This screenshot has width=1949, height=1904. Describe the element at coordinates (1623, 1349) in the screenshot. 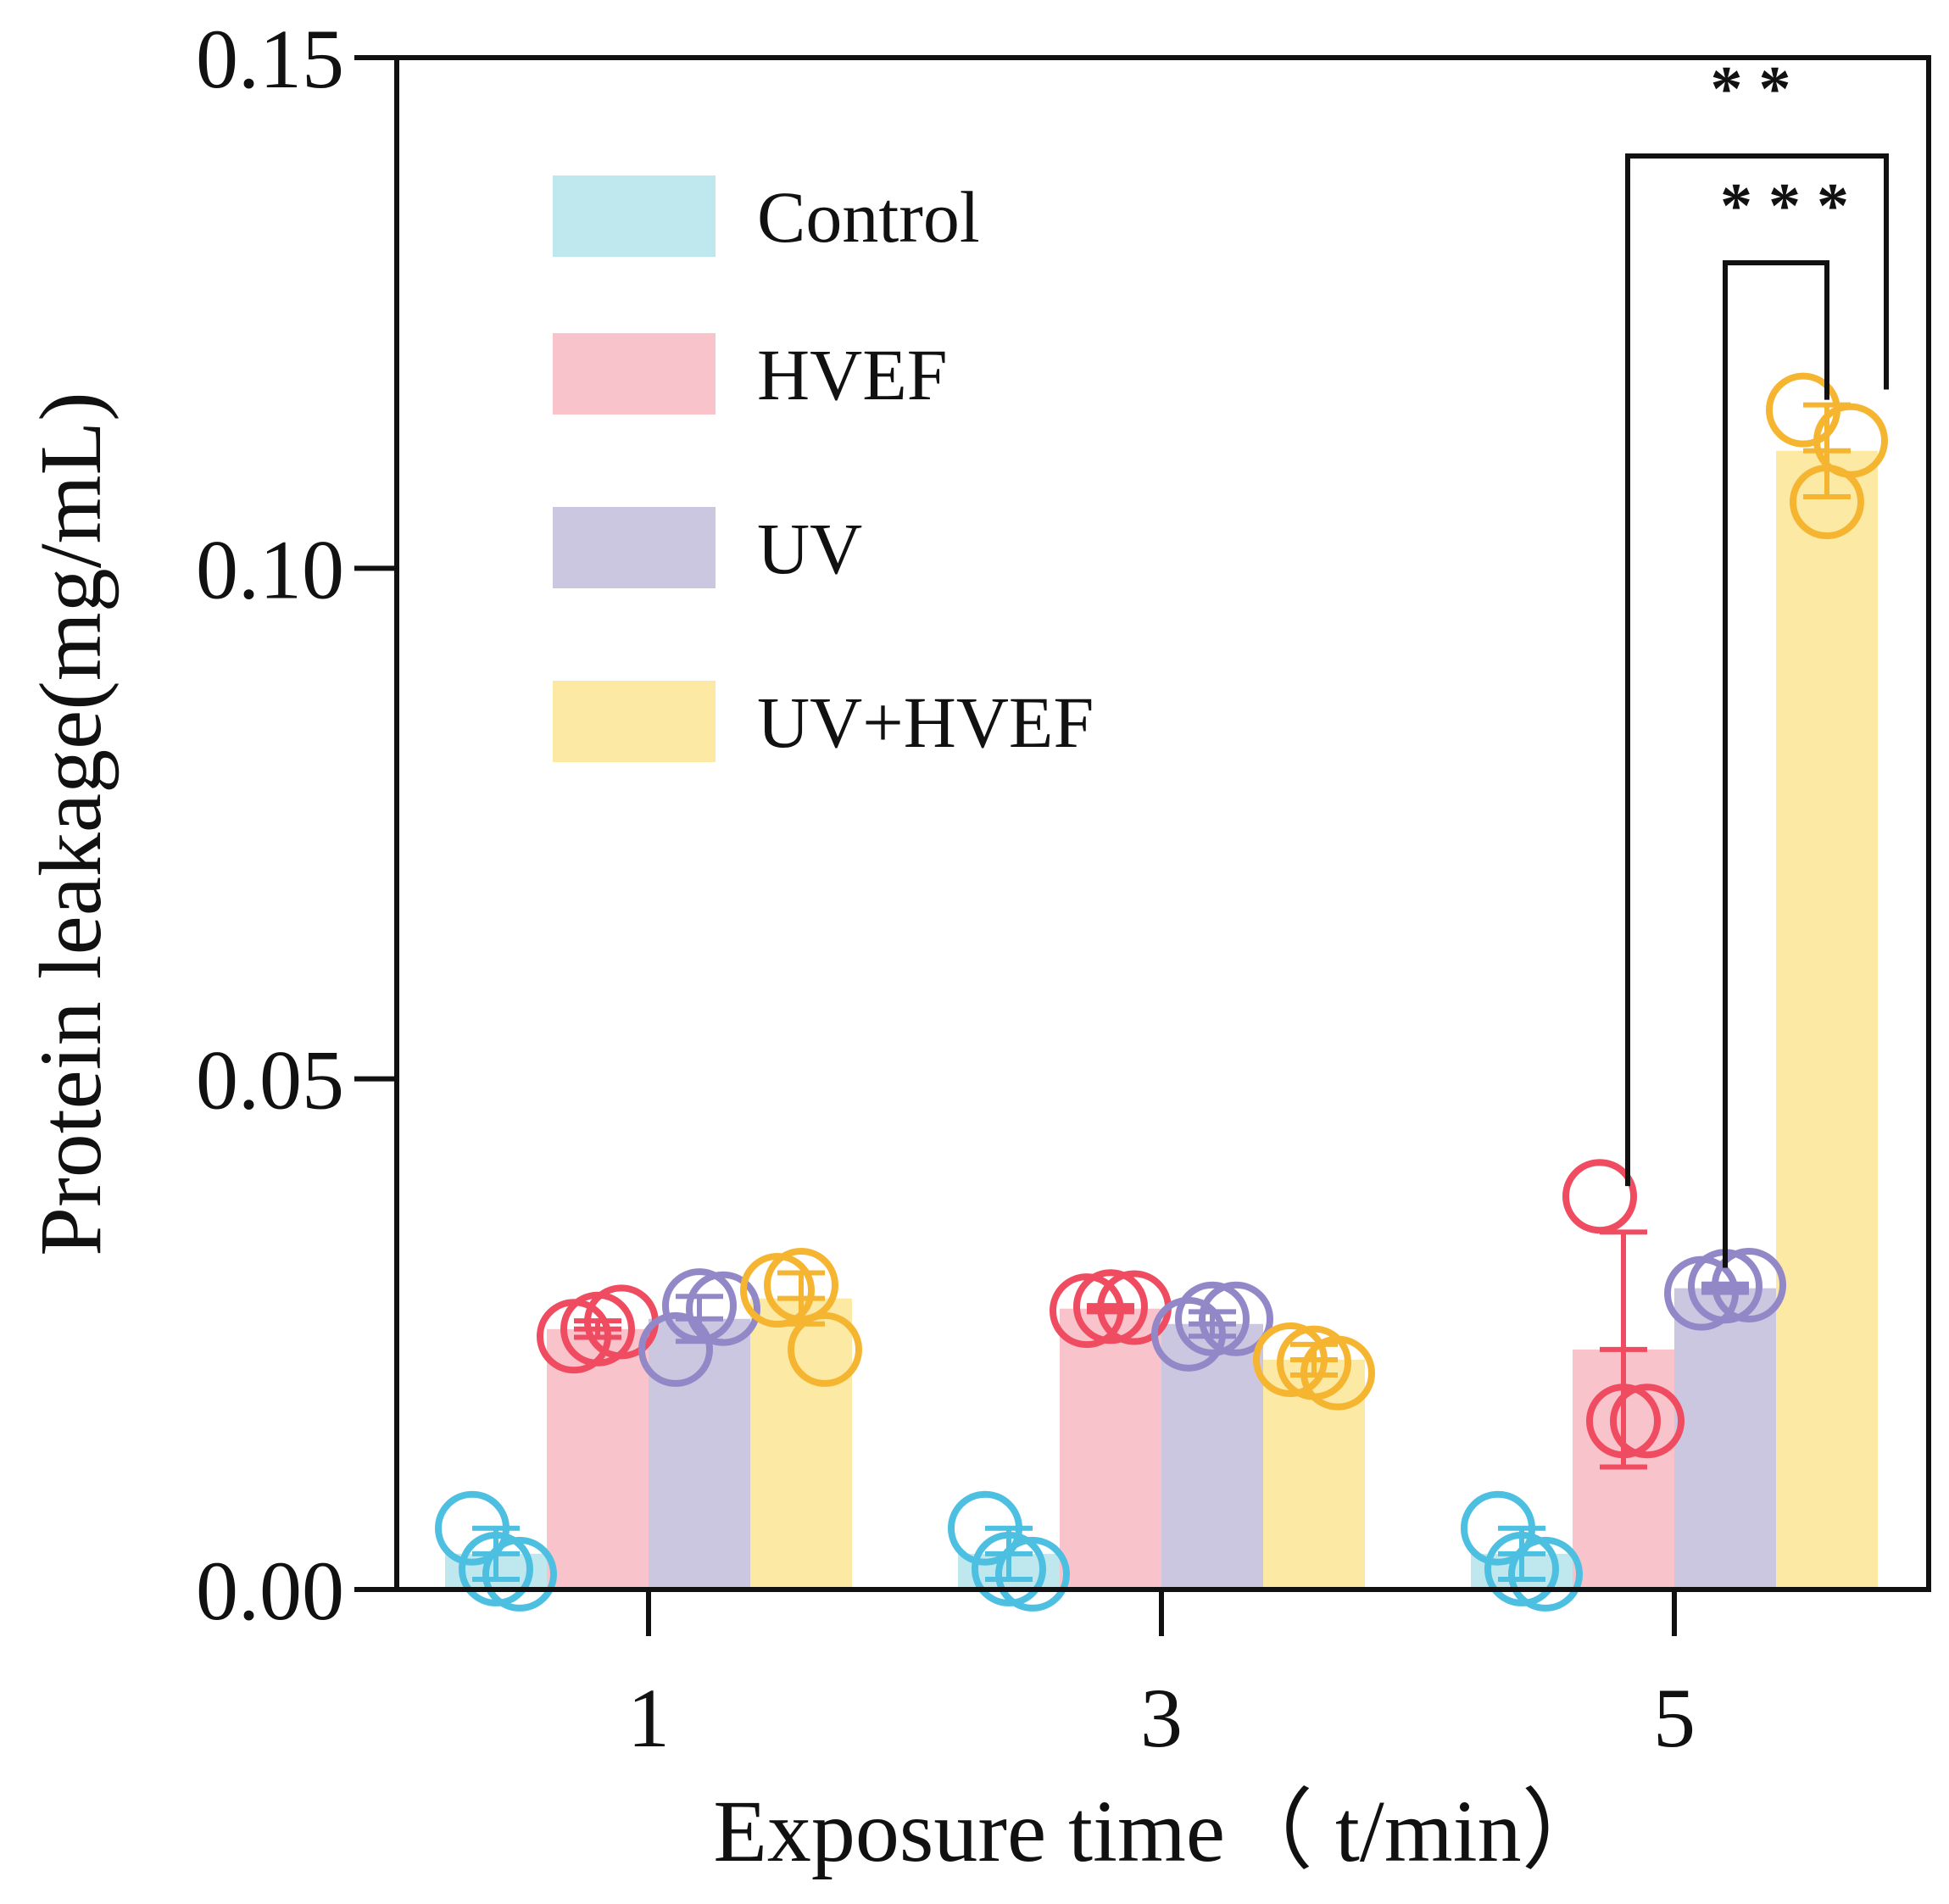

I see `error-bar-hvef-t5` at that location.